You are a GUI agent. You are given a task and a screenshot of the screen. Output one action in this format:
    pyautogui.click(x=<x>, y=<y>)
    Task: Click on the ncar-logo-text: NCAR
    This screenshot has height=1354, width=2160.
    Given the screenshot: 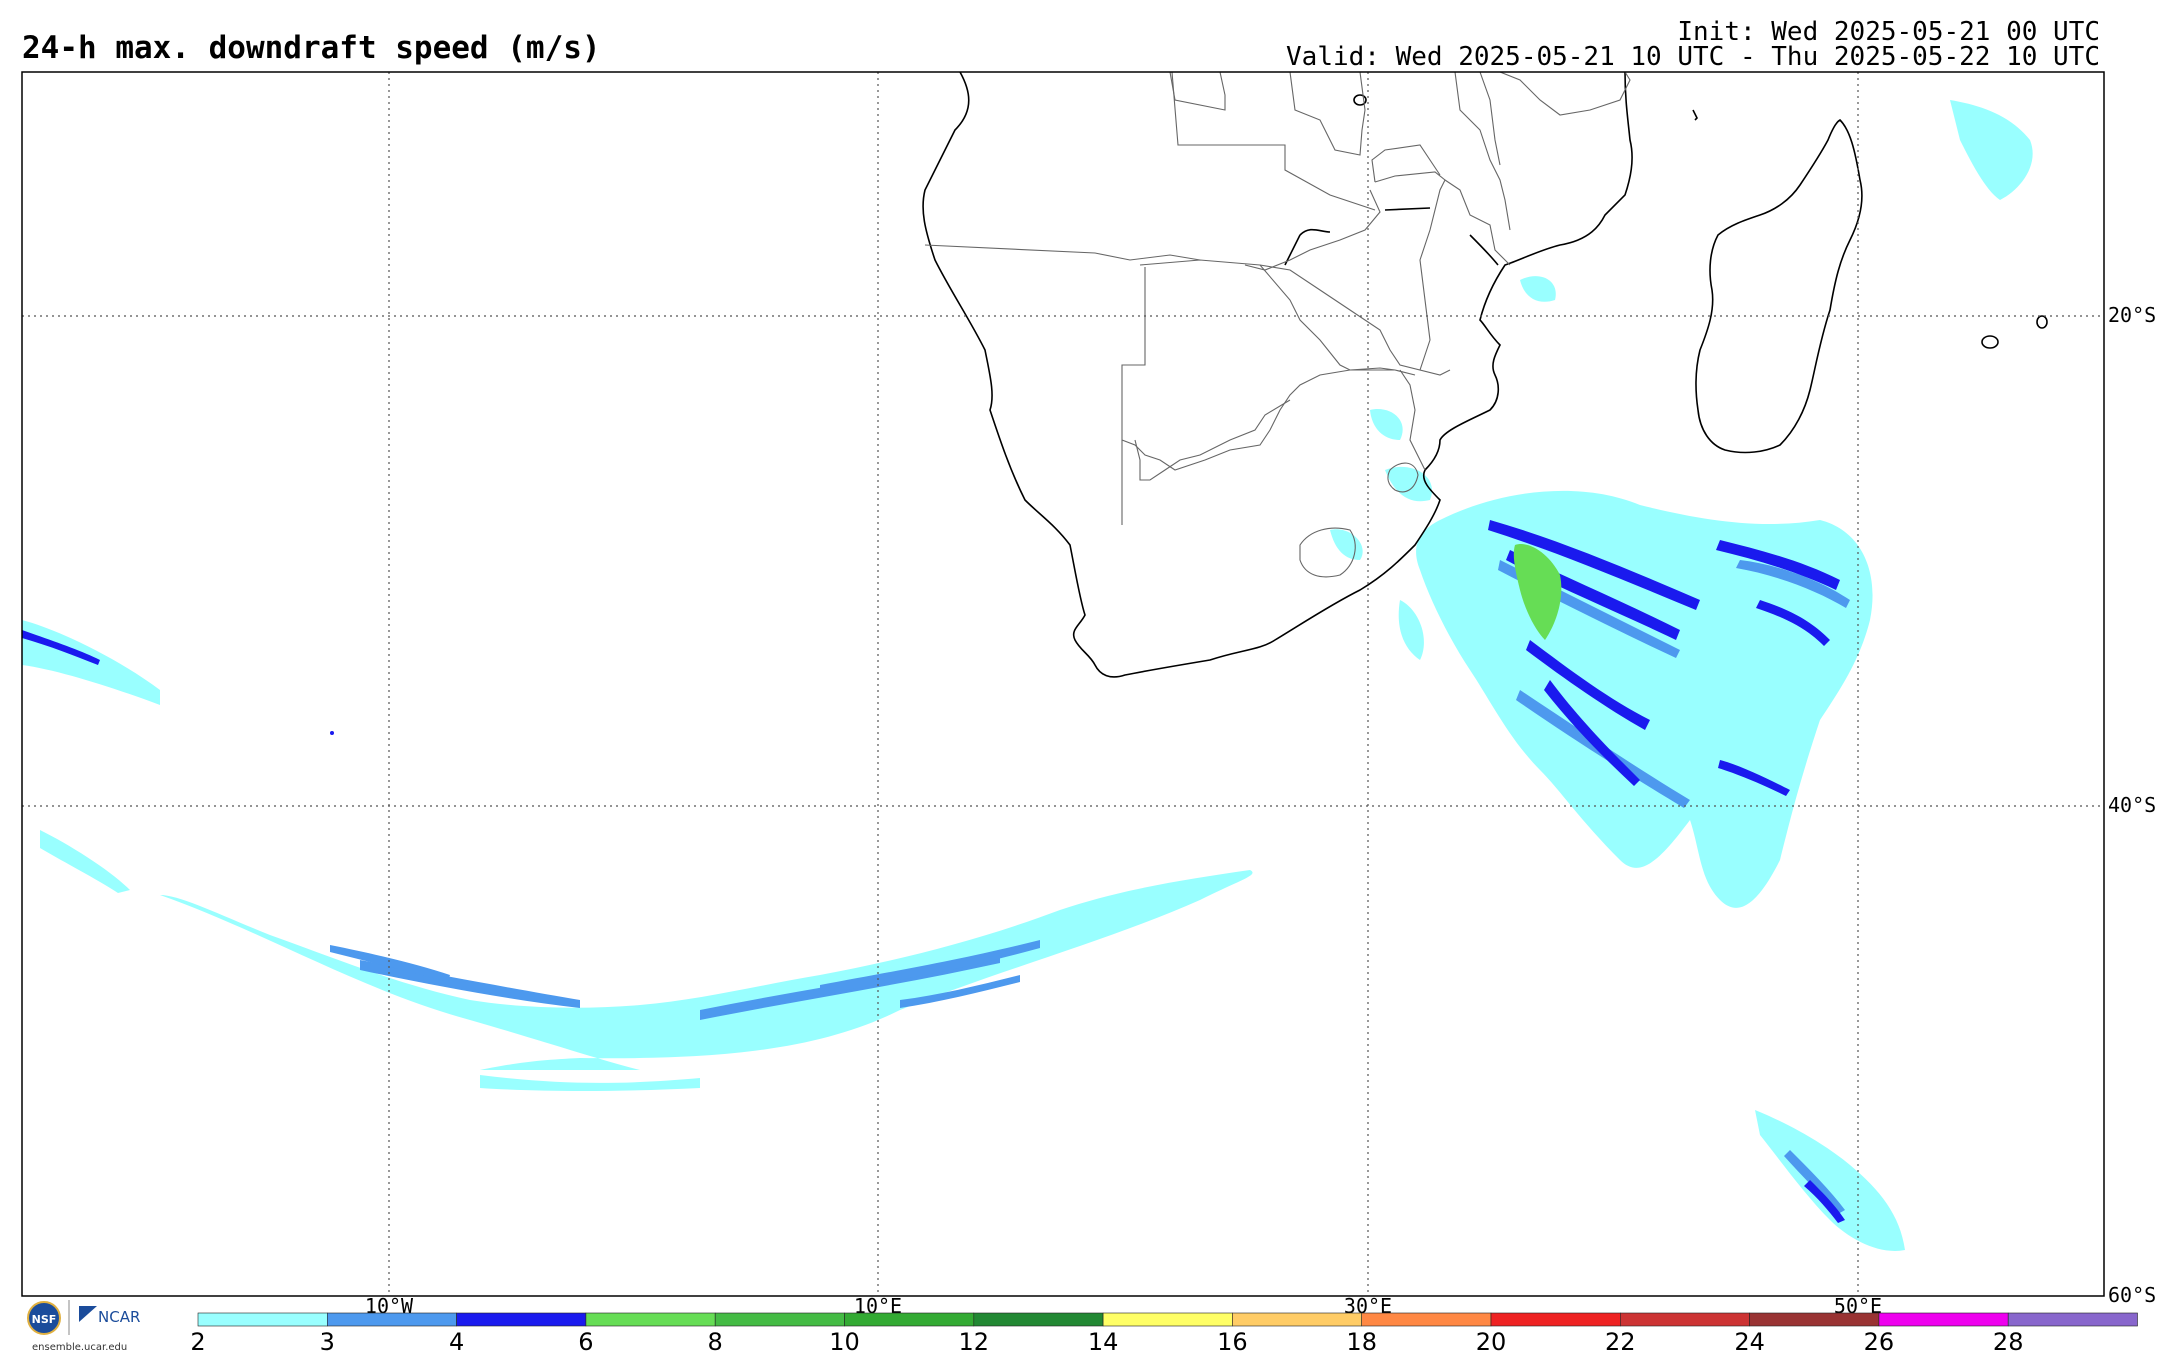 What is the action you would take?
    pyautogui.click(x=119, y=1317)
    